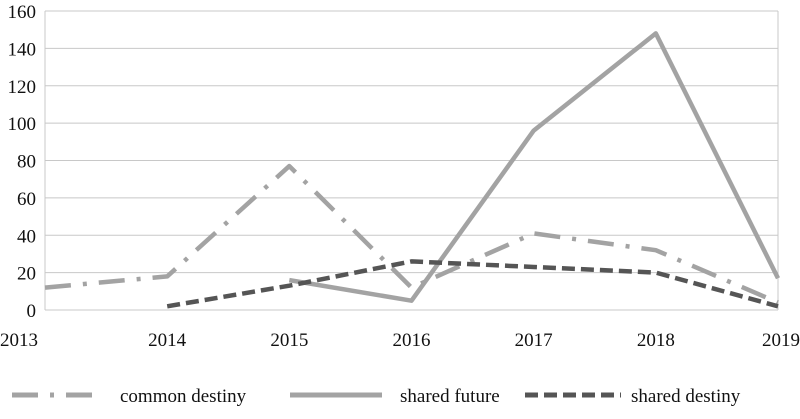 This screenshot has width=800, height=419. I want to click on x-tick-label: 2014, so click(167, 340).